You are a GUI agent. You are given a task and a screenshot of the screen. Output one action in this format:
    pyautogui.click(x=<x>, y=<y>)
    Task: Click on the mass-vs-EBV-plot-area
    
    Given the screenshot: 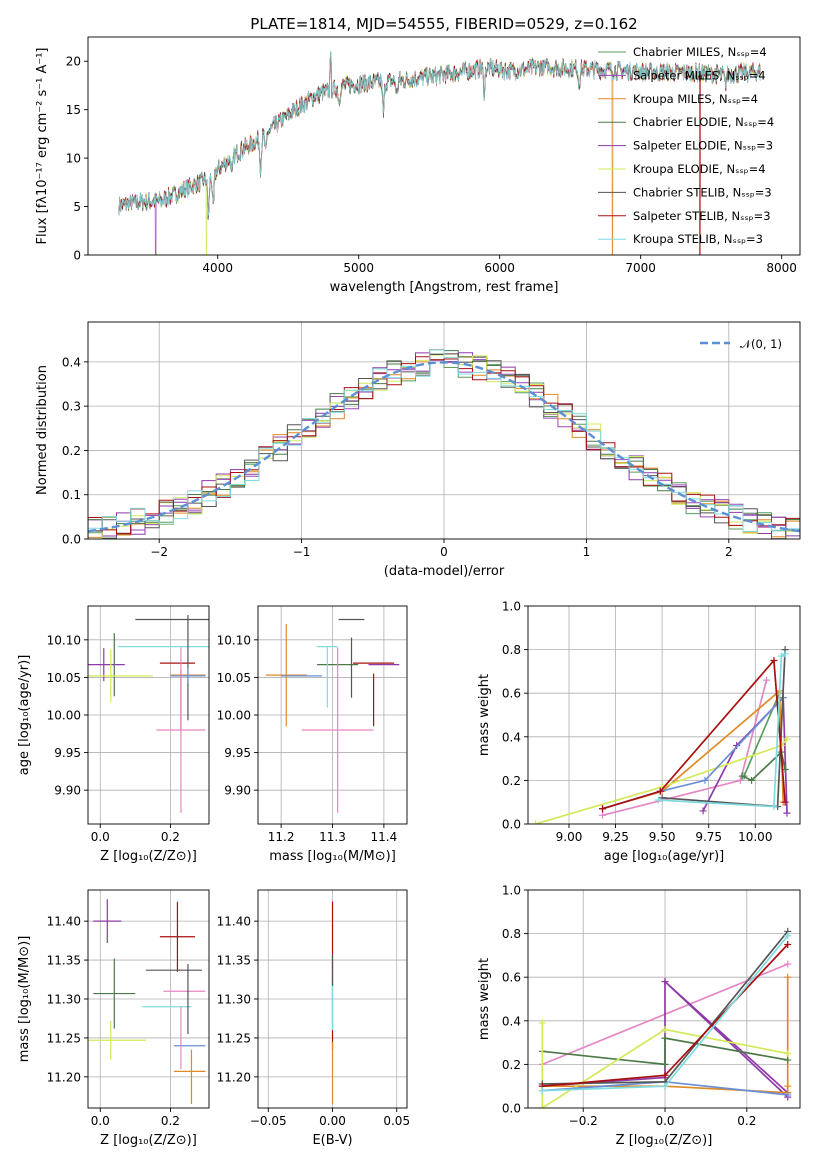 What is the action you would take?
    pyautogui.click(x=332, y=999)
    